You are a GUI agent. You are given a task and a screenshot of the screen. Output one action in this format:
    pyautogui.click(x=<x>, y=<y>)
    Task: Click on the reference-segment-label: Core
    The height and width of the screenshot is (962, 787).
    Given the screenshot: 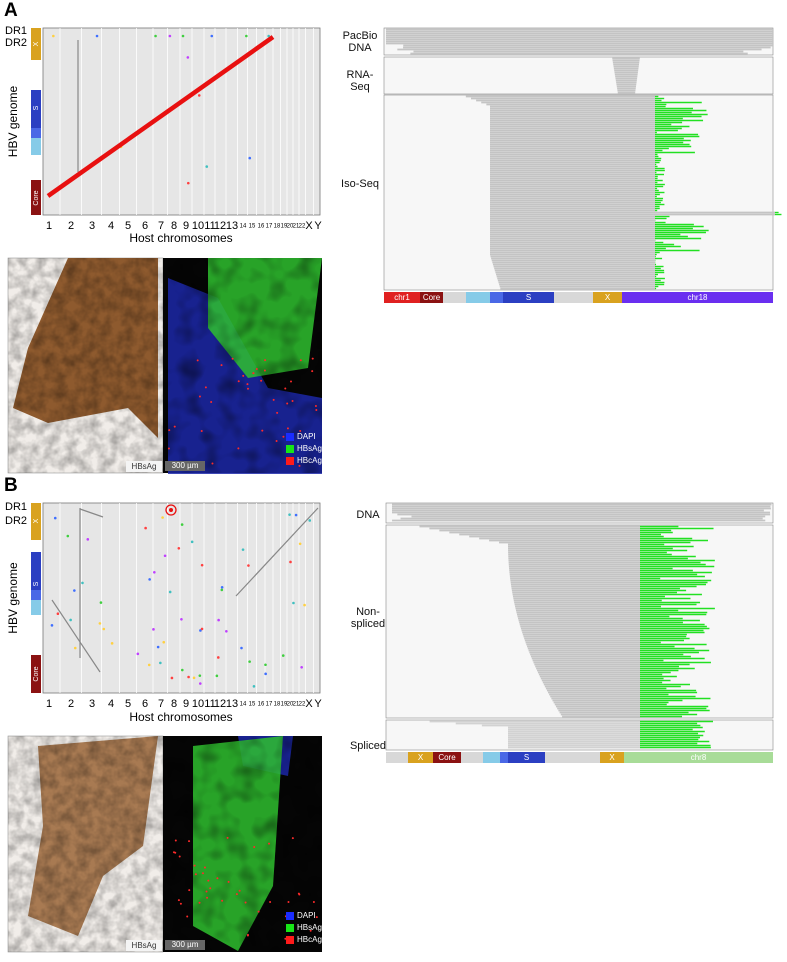 What is the action you would take?
    pyautogui.click(x=432, y=297)
    